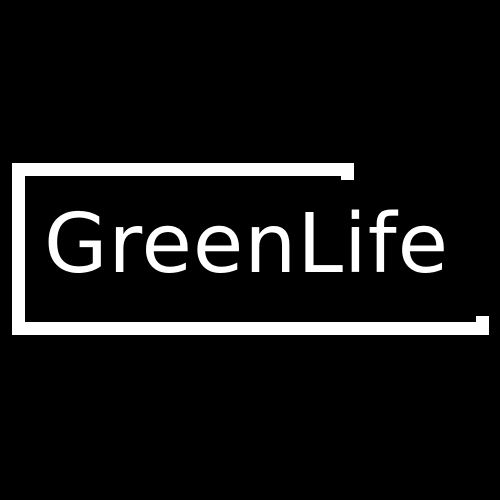  I want to click on frame-left-bar, so click(18, 249).